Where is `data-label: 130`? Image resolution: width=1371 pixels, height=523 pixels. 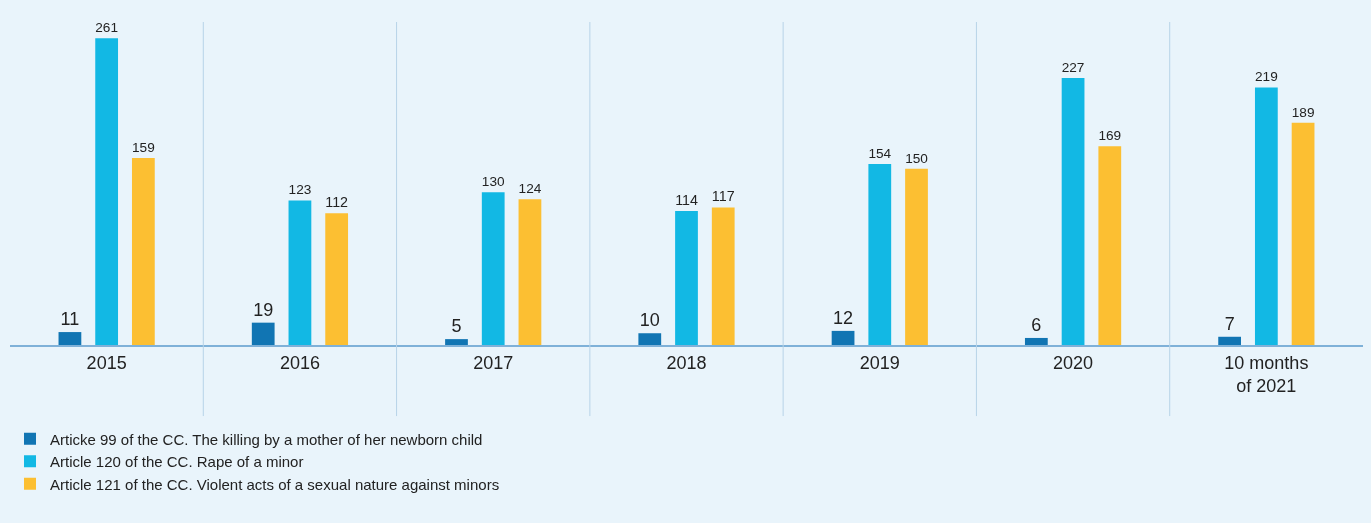
data-label: 130 is located at coordinates (493, 182).